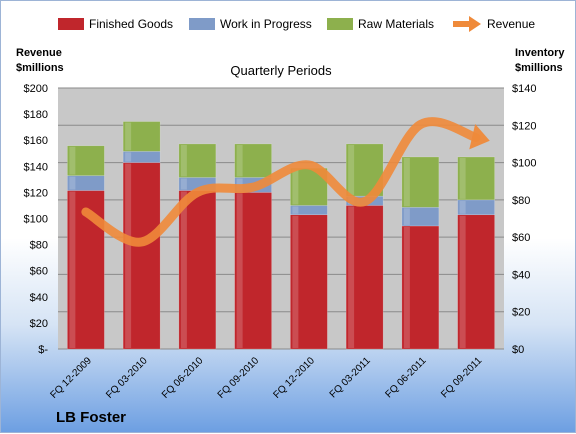 This screenshot has width=576, height=434. What do you see at coordinates (131, 24) in the screenshot?
I see `legend-label-finished-goods: Finished Goods` at bounding box center [131, 24].